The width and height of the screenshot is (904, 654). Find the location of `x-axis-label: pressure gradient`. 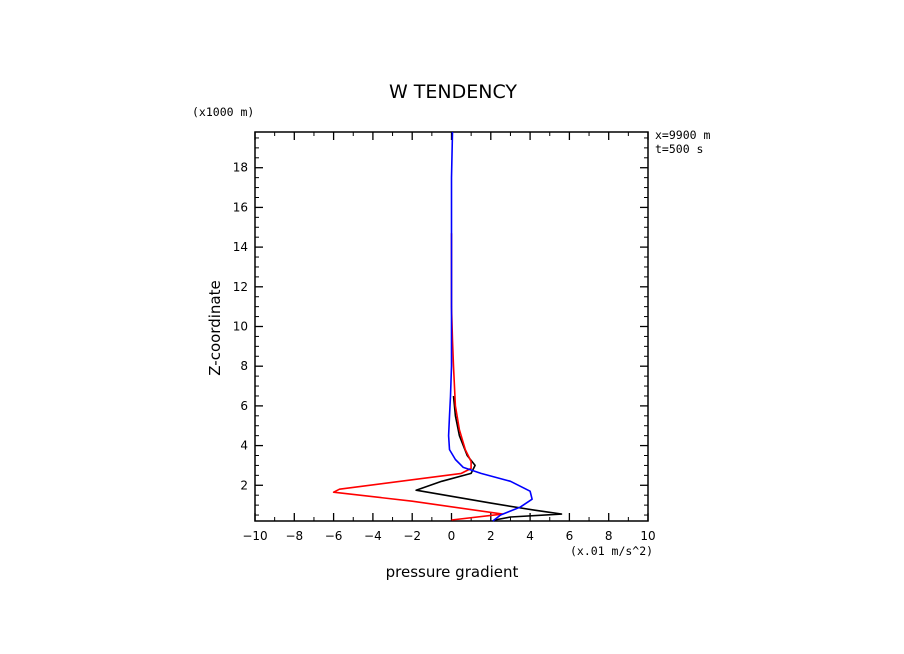

x-axis-label: pressure gradient is located at coordinates (452, 572).